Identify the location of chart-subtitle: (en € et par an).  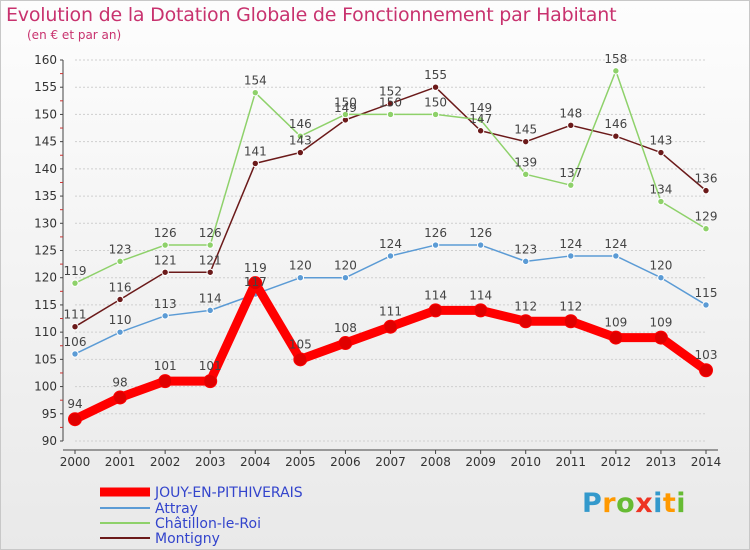
(74, 35).